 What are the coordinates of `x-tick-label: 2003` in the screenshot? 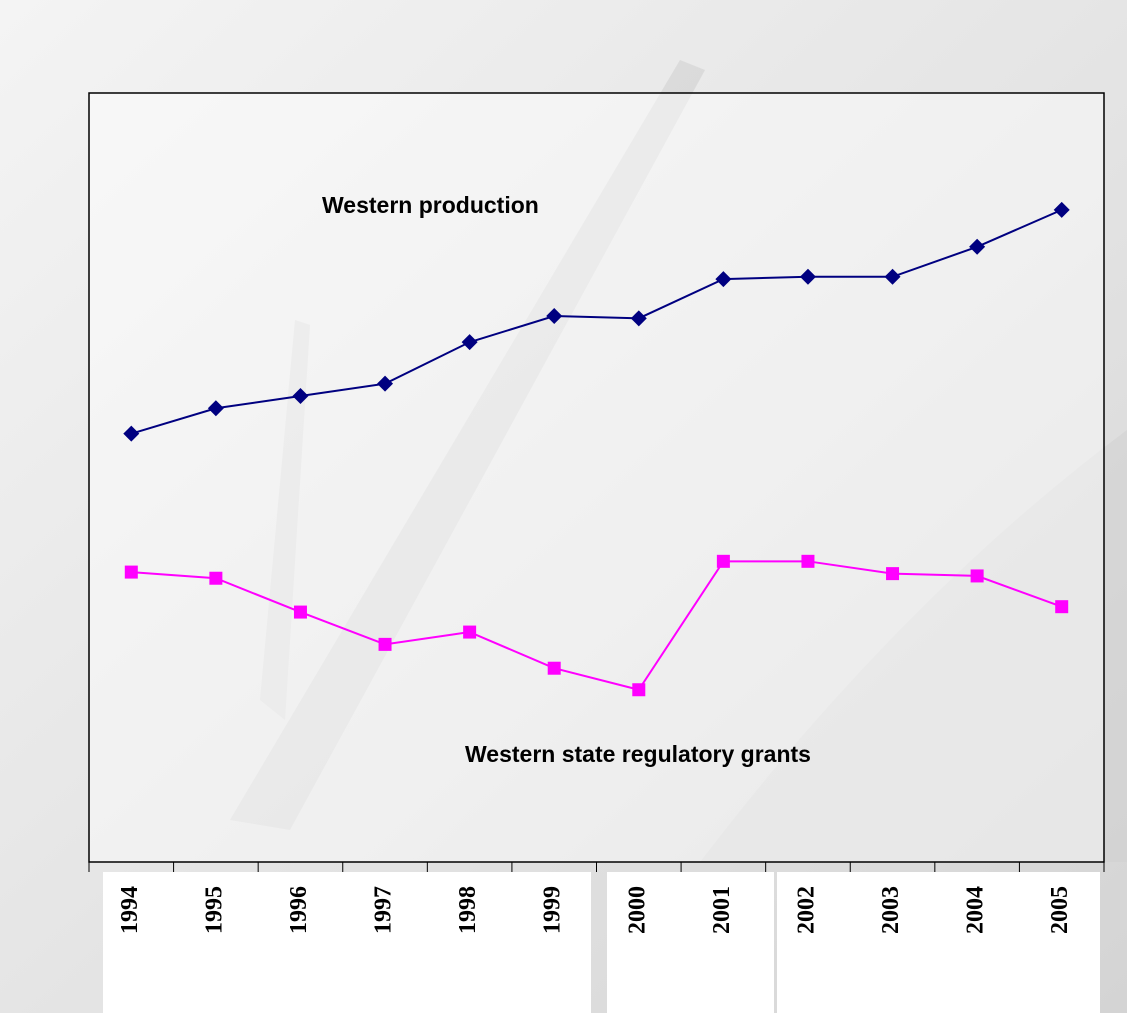 It's located at (891, 910).